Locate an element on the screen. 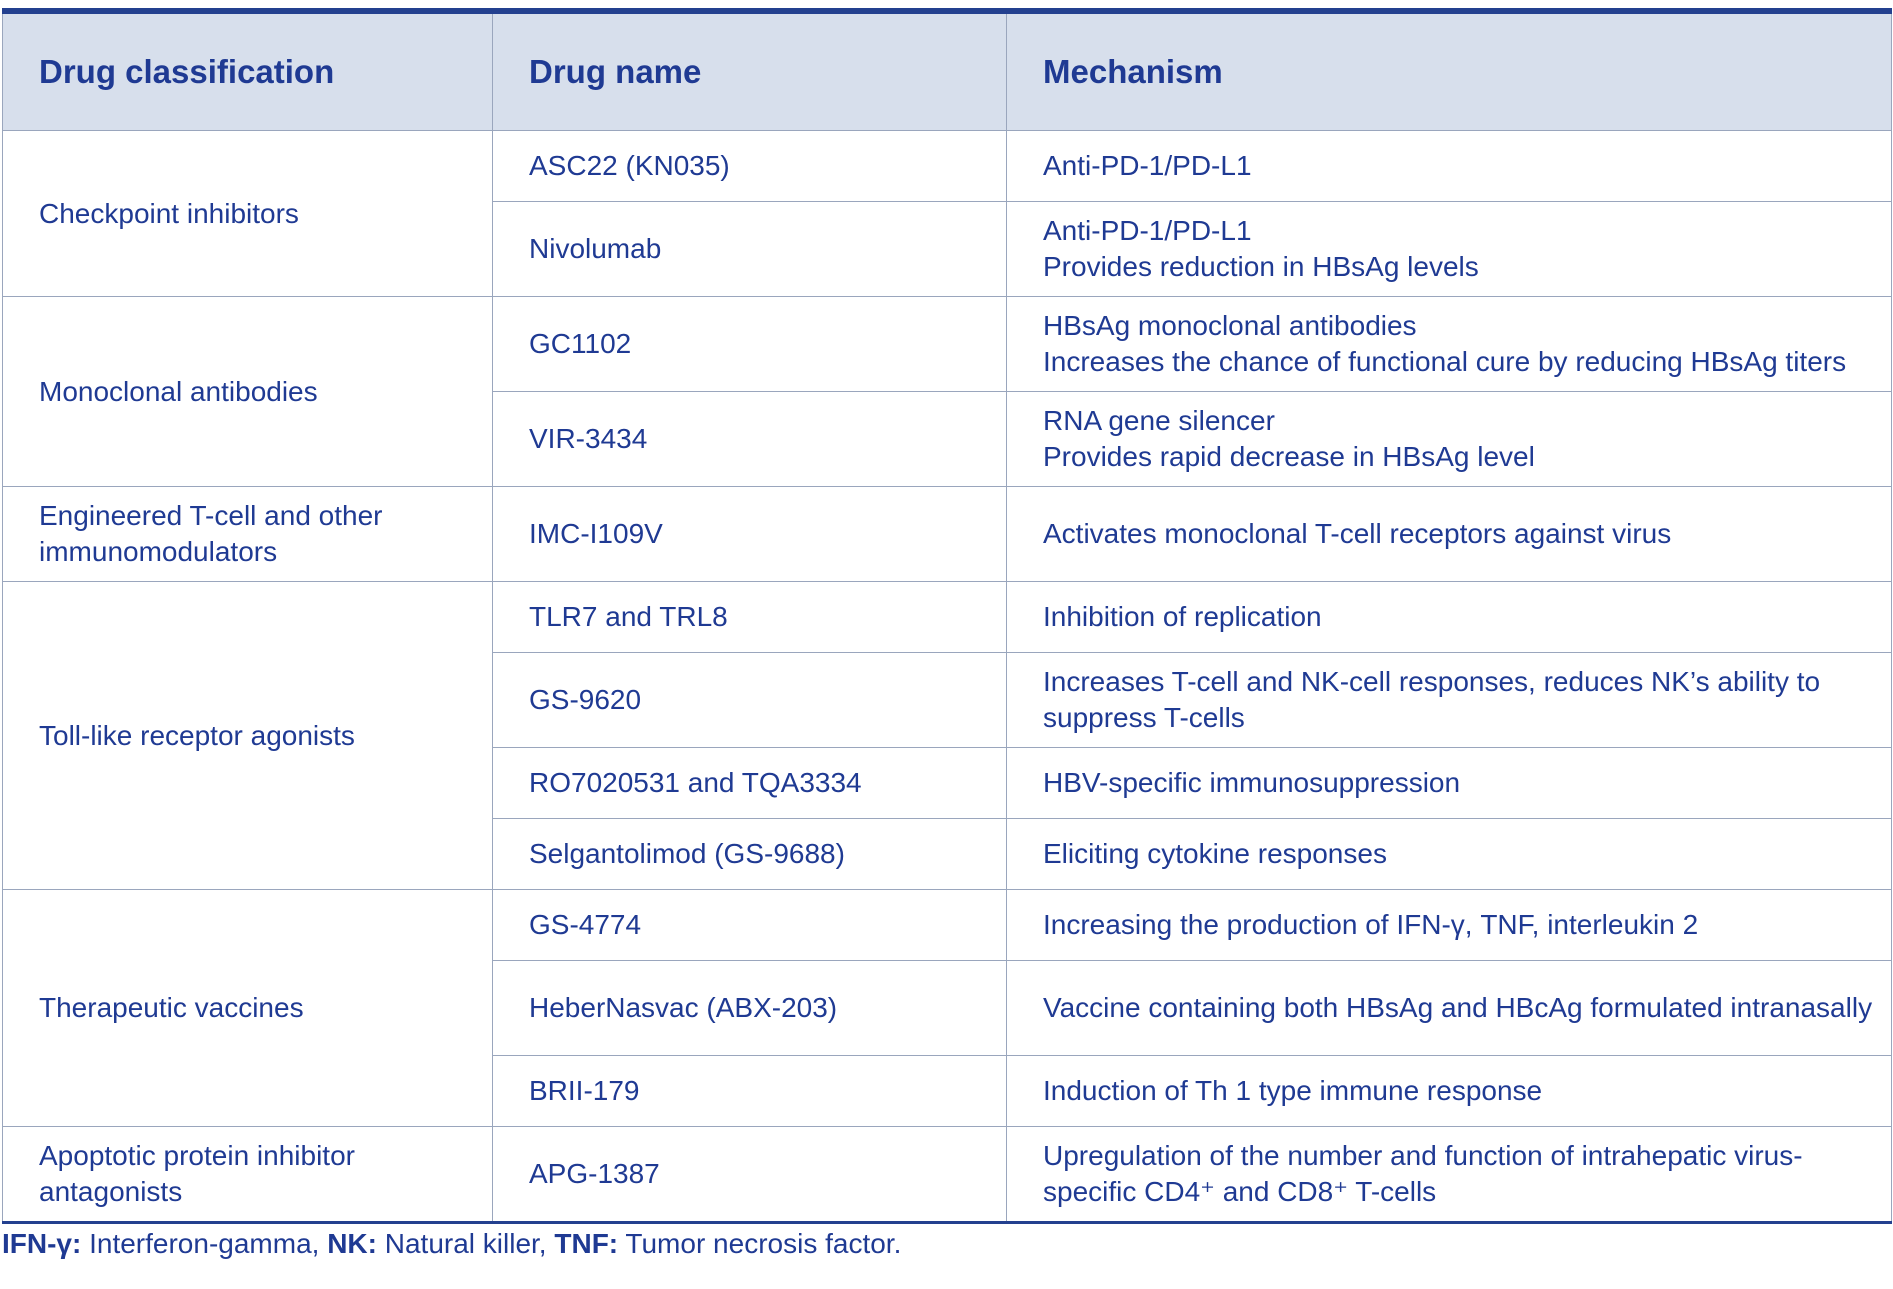 The height and width of the screenshot is (1289, 1893). mechanism-cell: HBV-specific immunosuppression is located at coordinates (1449, 783).